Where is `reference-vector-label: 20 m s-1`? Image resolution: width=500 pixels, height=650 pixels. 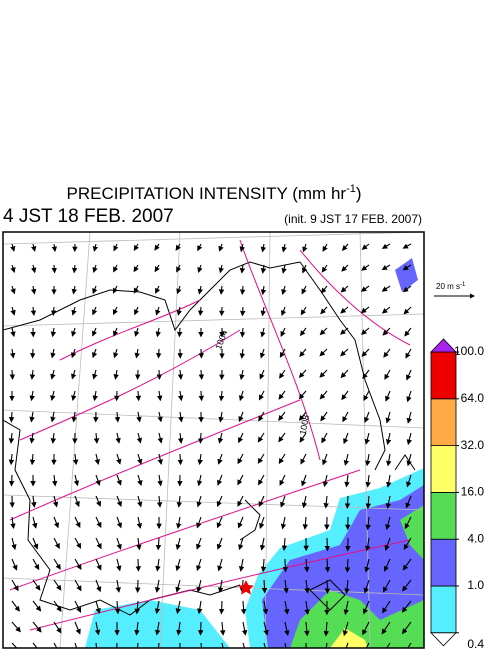 reference-vector-label: 20 m s-1 is located at coordinates (451, 287).